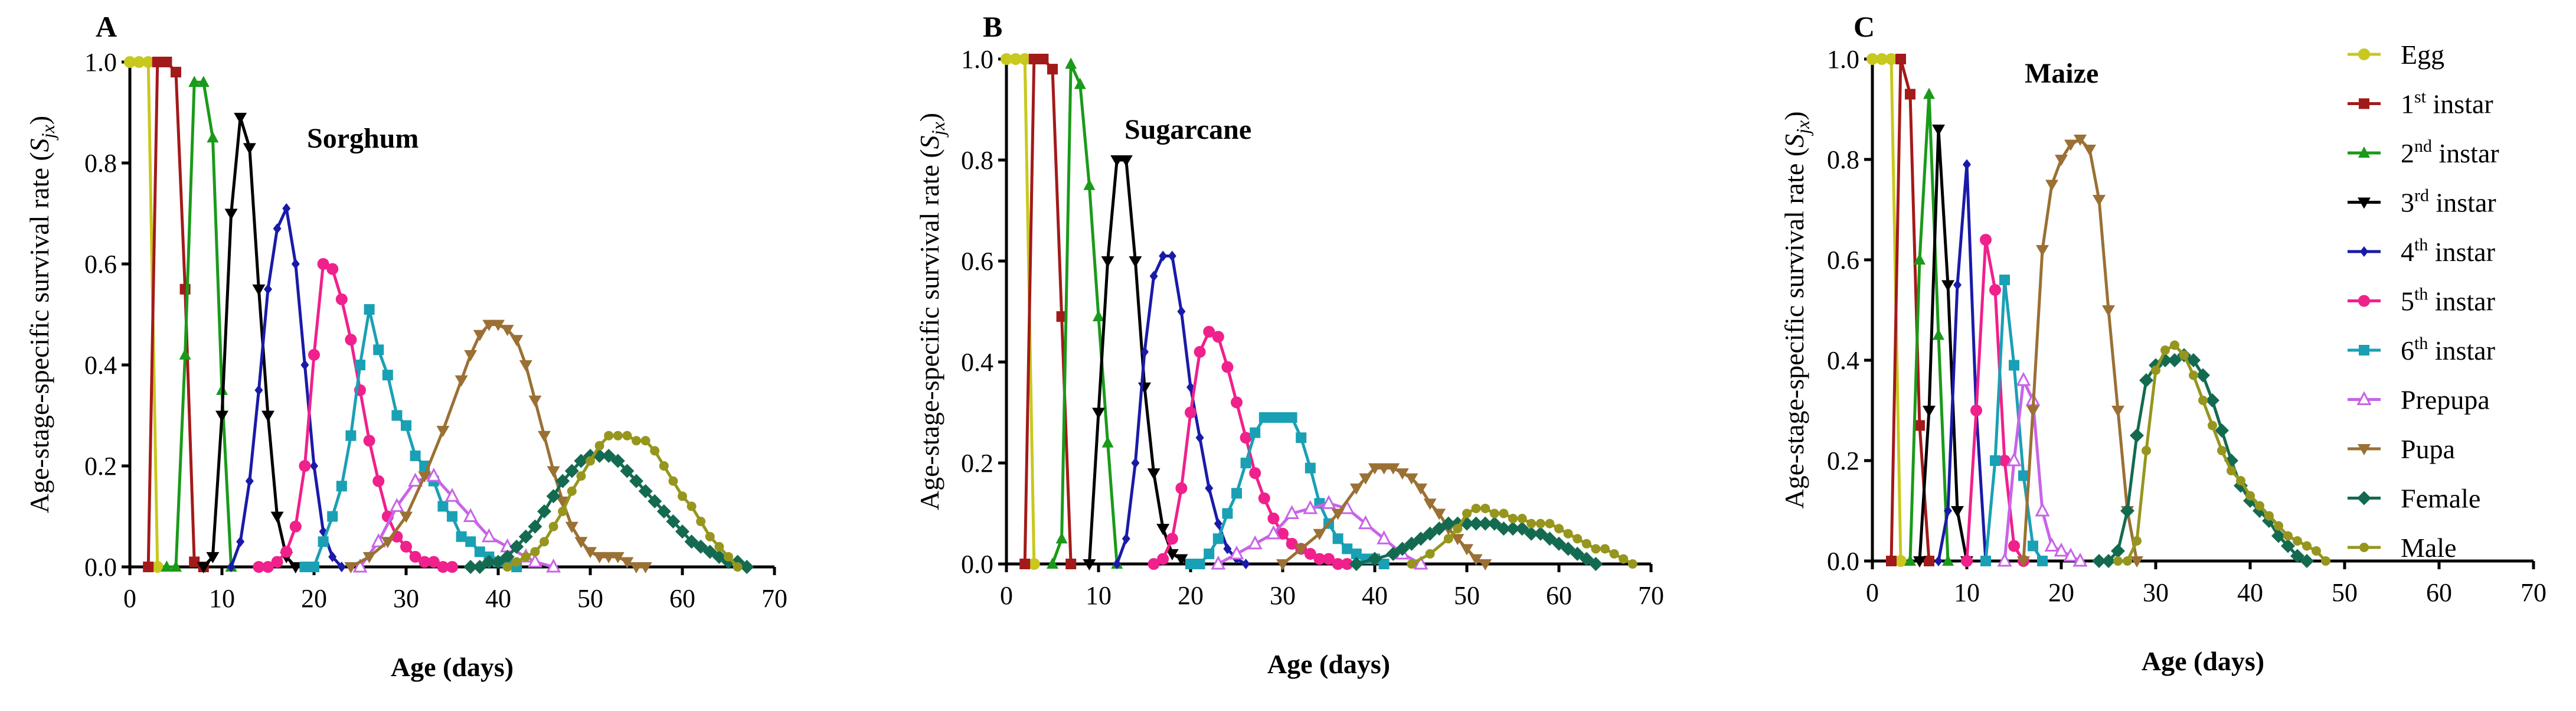 Image resolution: width=2576 pixels, height=711 pixels. What do you see at coordinates (977, 564) in the screenshot?
I see `y-tick-label: 0.0` at bounding box center [977, 564].